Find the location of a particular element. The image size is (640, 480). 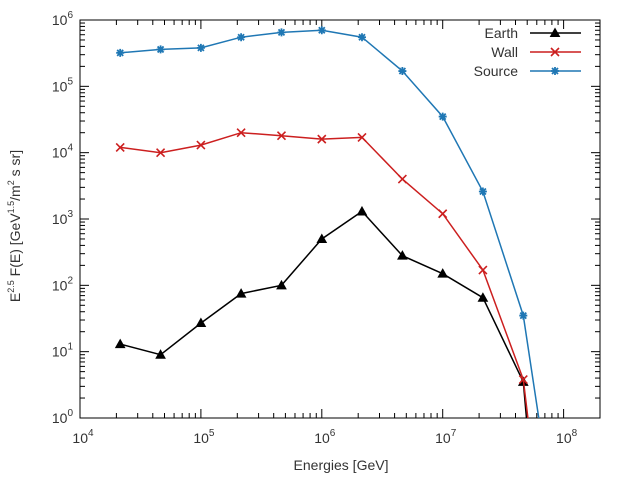

x-tick-label-4-exp: 8 is located at coordinates (575, 433).